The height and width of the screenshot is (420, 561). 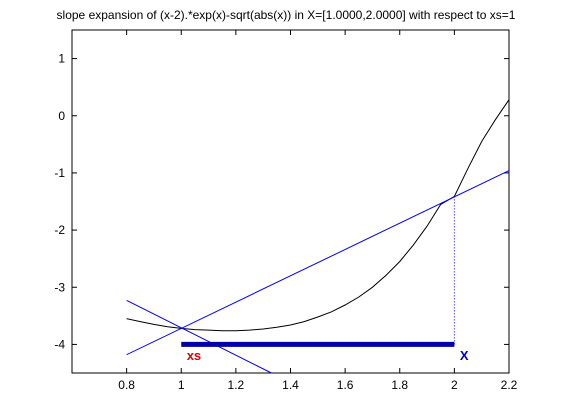 I want to click on series-lower-slope-line, so click(x=199, y=336).